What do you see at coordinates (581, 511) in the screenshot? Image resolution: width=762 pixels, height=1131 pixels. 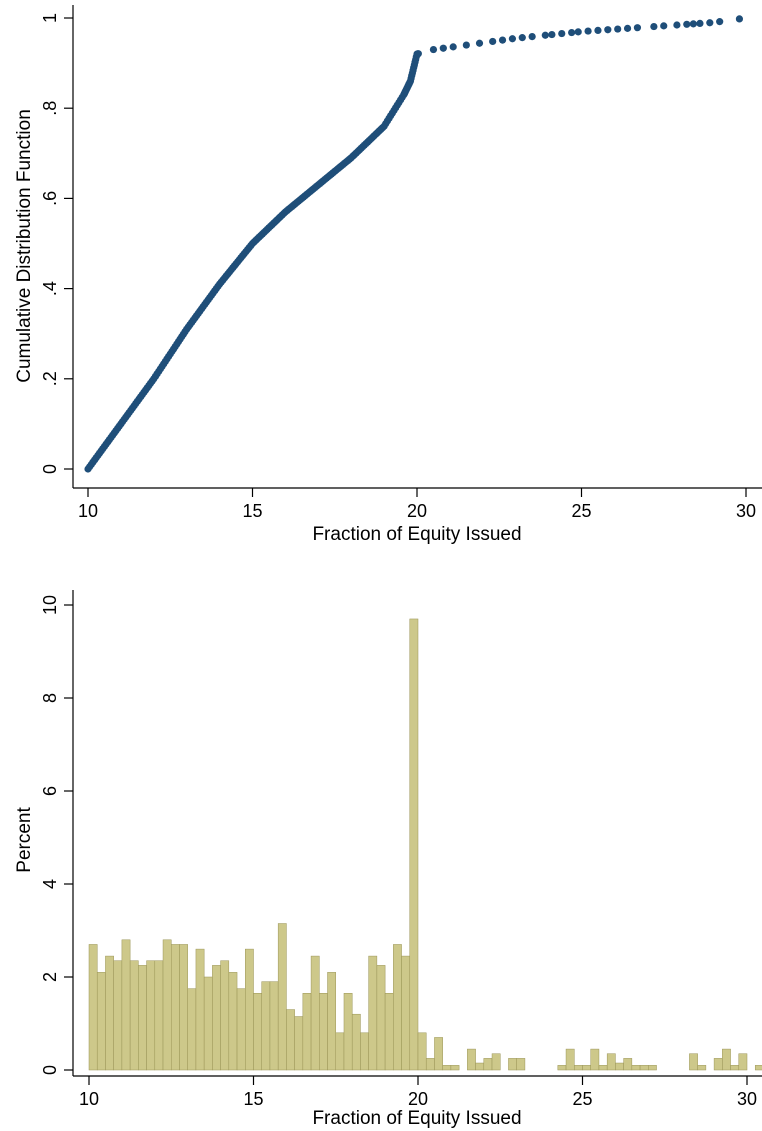 I see `cdf-x-tick-label: 25` at bounding box center [581, 511].